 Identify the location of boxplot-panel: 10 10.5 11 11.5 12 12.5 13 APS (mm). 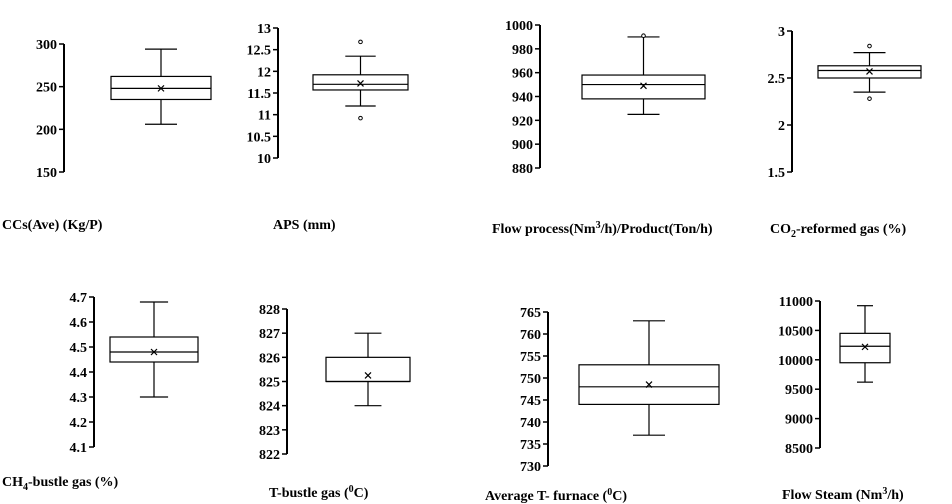
(328, 127).